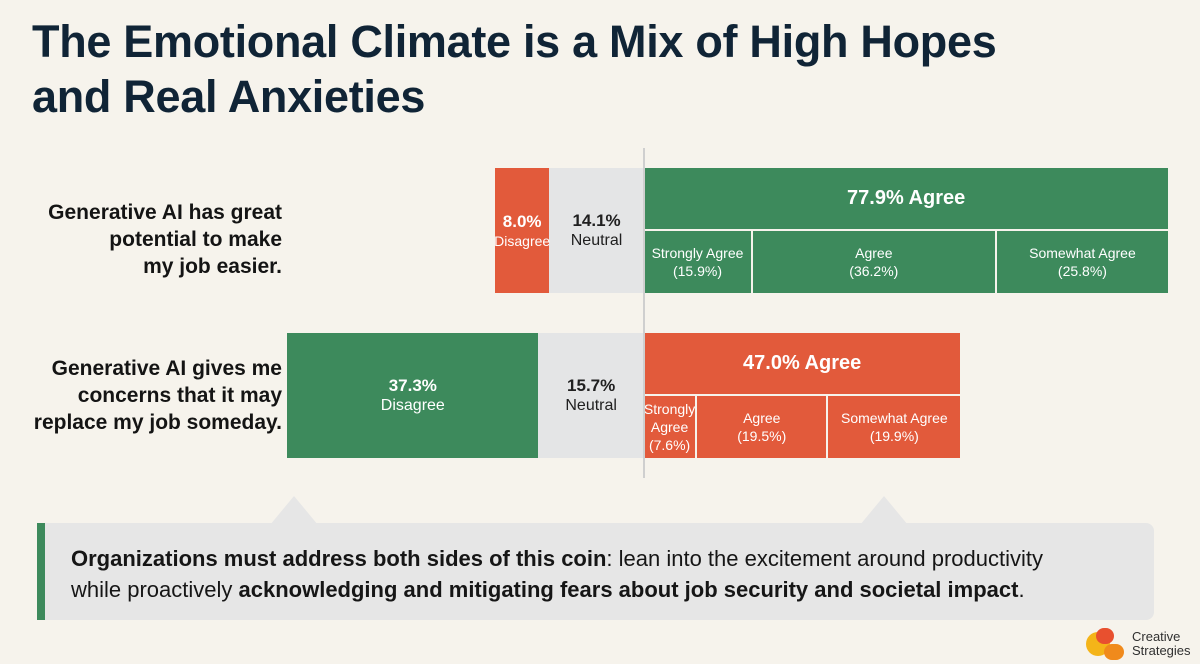  I want to click on neutral-bar: 14.1% Neutral, so click(596, 230).